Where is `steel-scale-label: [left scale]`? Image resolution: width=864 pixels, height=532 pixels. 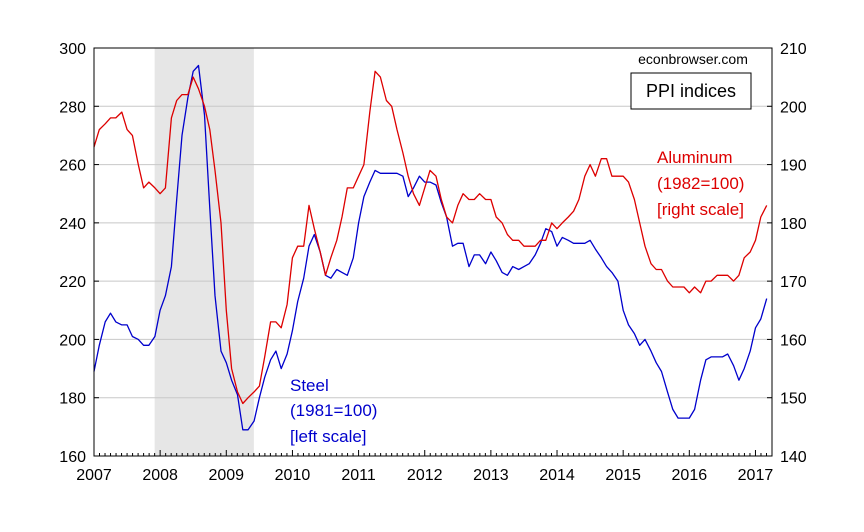 steel-scale-label: [left scale] is located at coordinates (328, 436).